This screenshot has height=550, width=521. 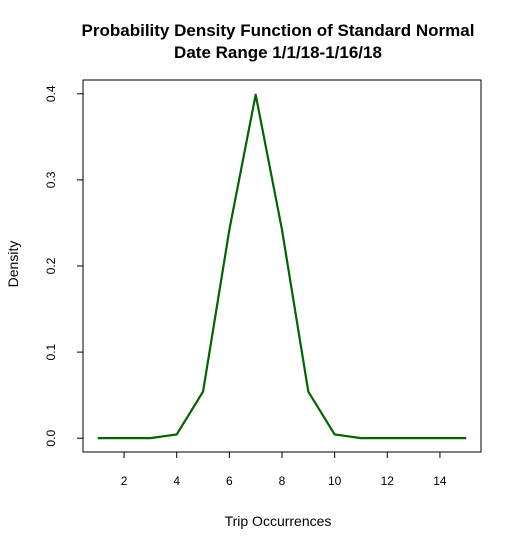 I want to click on x-tick-label: 8, so click(x=282, y=481).